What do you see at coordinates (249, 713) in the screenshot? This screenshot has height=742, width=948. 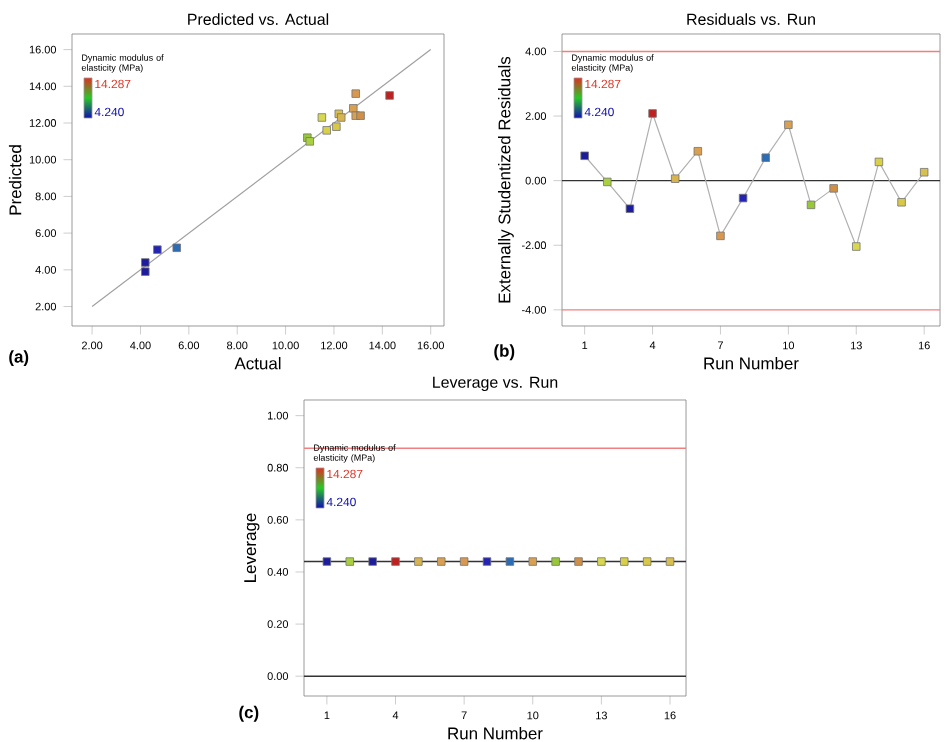 I see `text: (c)` at bounding box center [249, 713].